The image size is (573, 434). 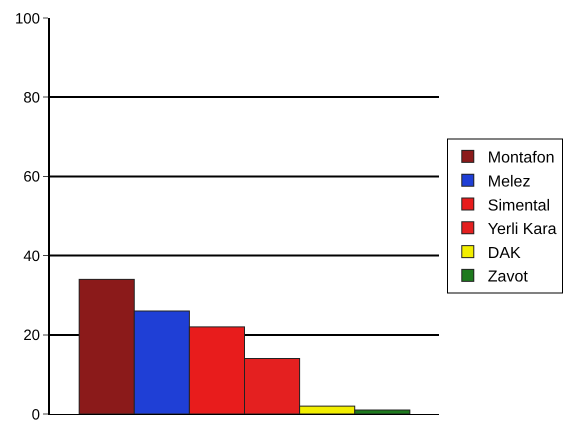 What do you see at coordinates (31, 256) in the screenshot?
I see `y-tick-label: 40` at bounding box center [31, 256].